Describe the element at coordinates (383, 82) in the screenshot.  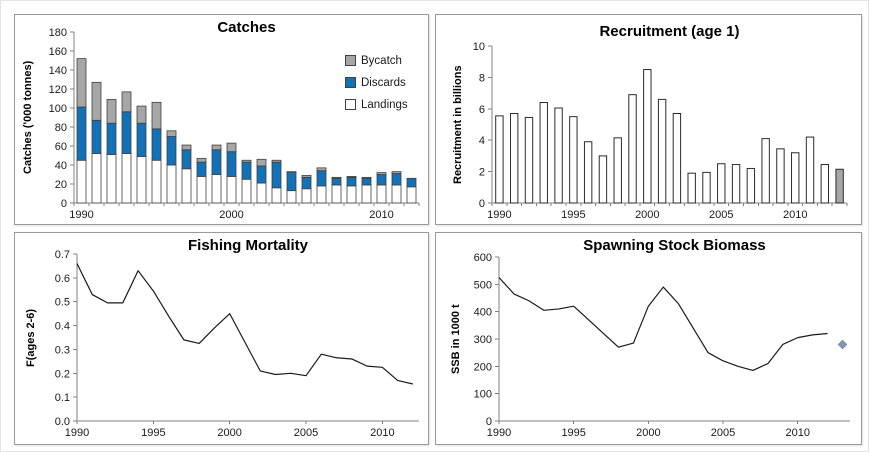
I see `discards-legend-label: Discards` at that location.